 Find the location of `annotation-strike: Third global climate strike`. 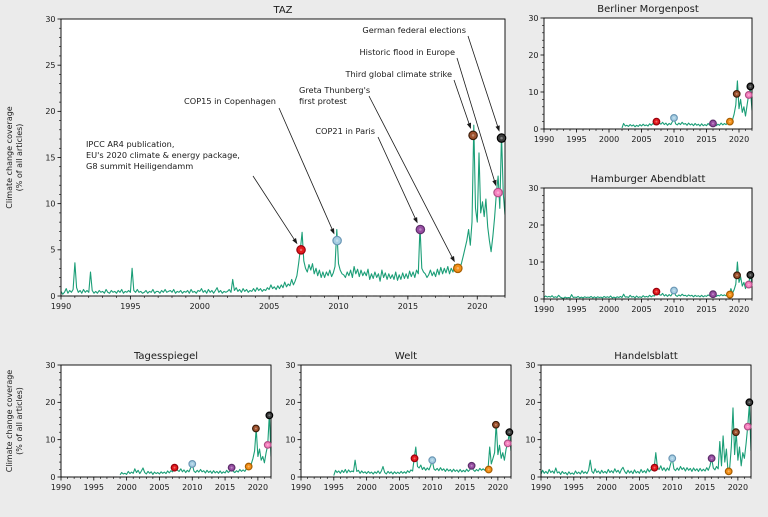

annotation-strike: Third global climate strike is located at coordinates (407, 99).